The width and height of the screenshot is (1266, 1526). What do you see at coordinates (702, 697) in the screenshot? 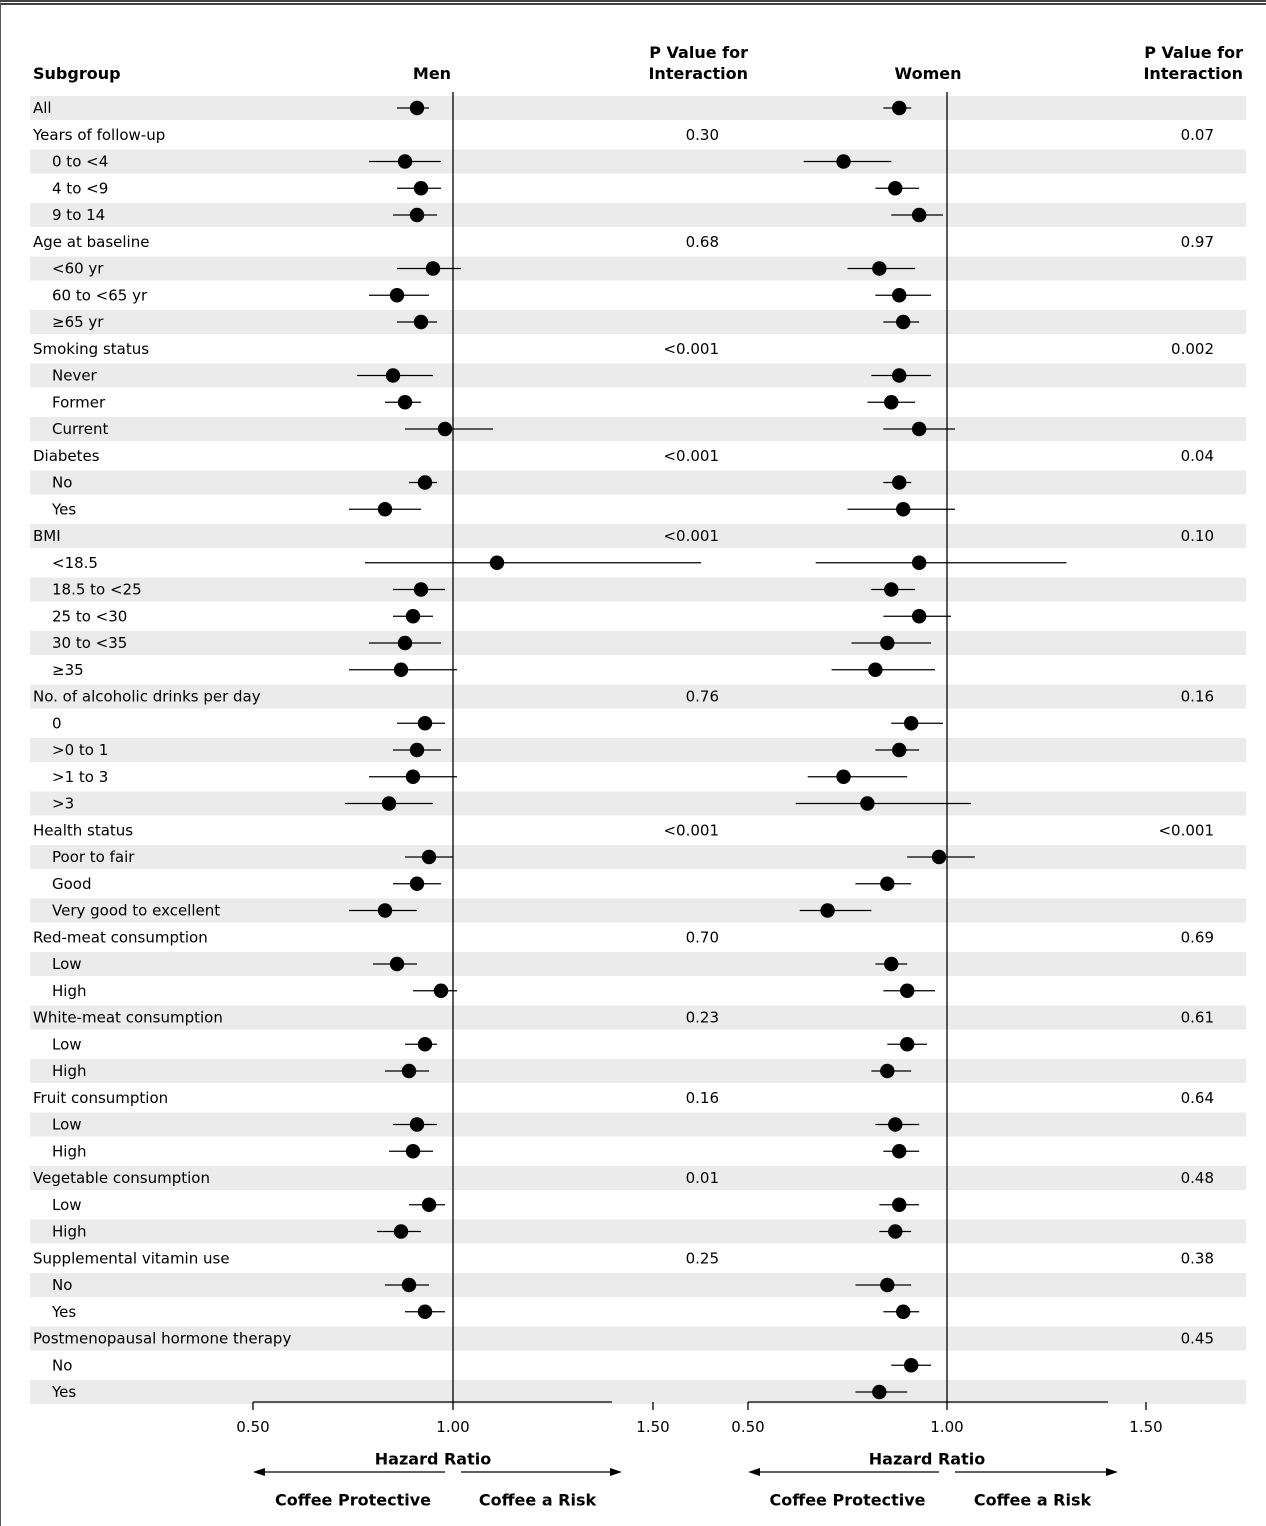
I see `p-value-men: 0.76` at bounding box center [702, 697].